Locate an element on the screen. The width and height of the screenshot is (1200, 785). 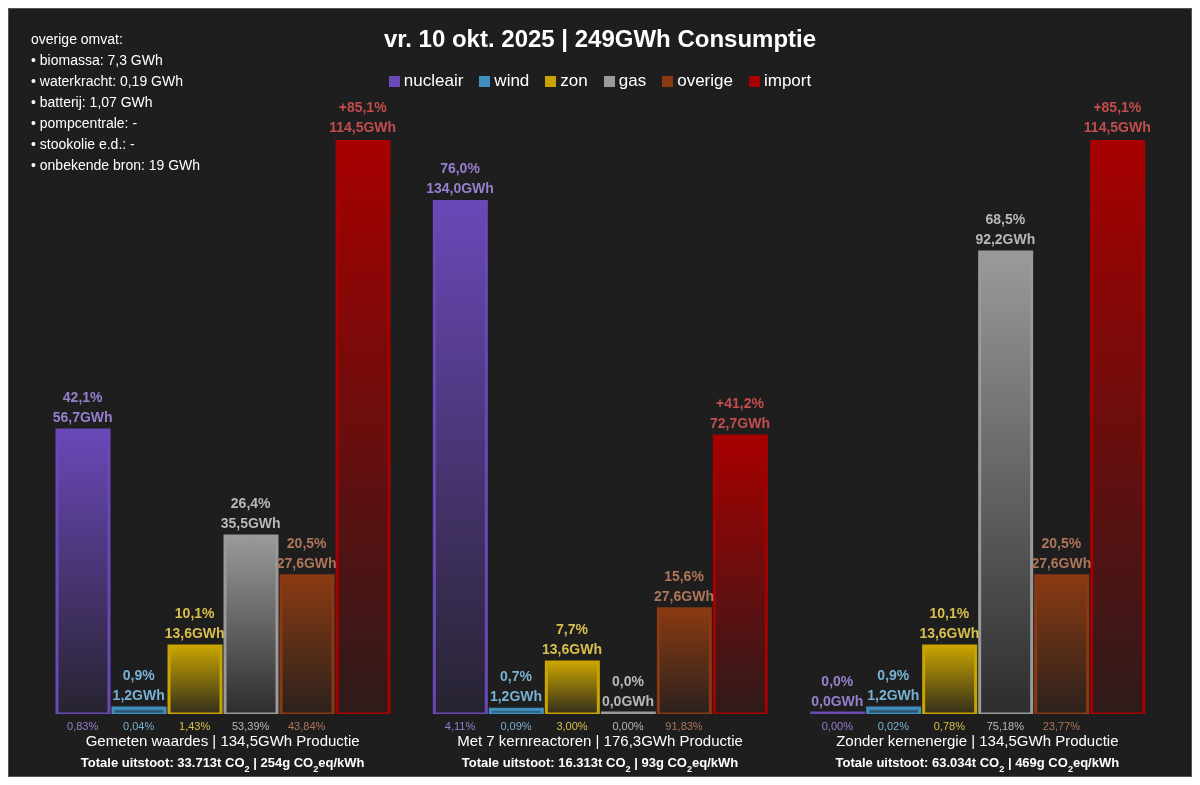
text: 53,39% is located at coordinates (251, 726).